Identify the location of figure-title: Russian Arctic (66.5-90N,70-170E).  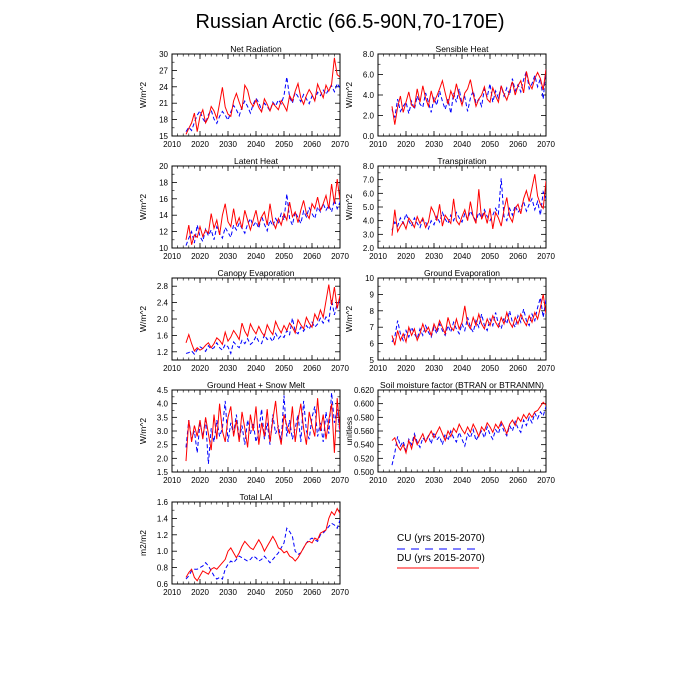
(349, 22).